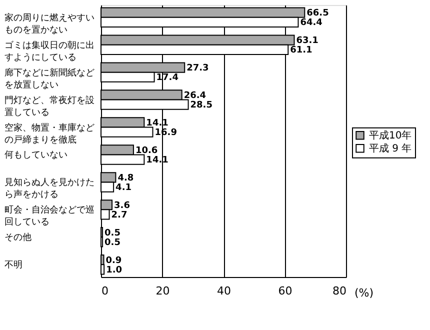 This screenshot has width=430, height=330. I want to click on y-tick-label: 見知らぬ人を見かけたら声をかける, so click(49, 188).